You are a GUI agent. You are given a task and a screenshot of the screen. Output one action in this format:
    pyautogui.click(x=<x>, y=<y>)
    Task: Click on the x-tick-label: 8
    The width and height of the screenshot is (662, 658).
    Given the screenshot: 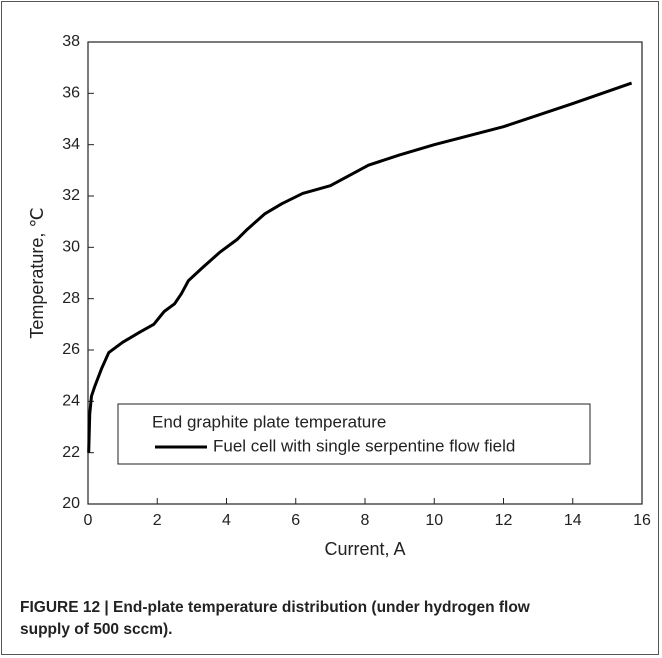 What is the action you would take?
    pyautogui.click(x=365, y=520)
    